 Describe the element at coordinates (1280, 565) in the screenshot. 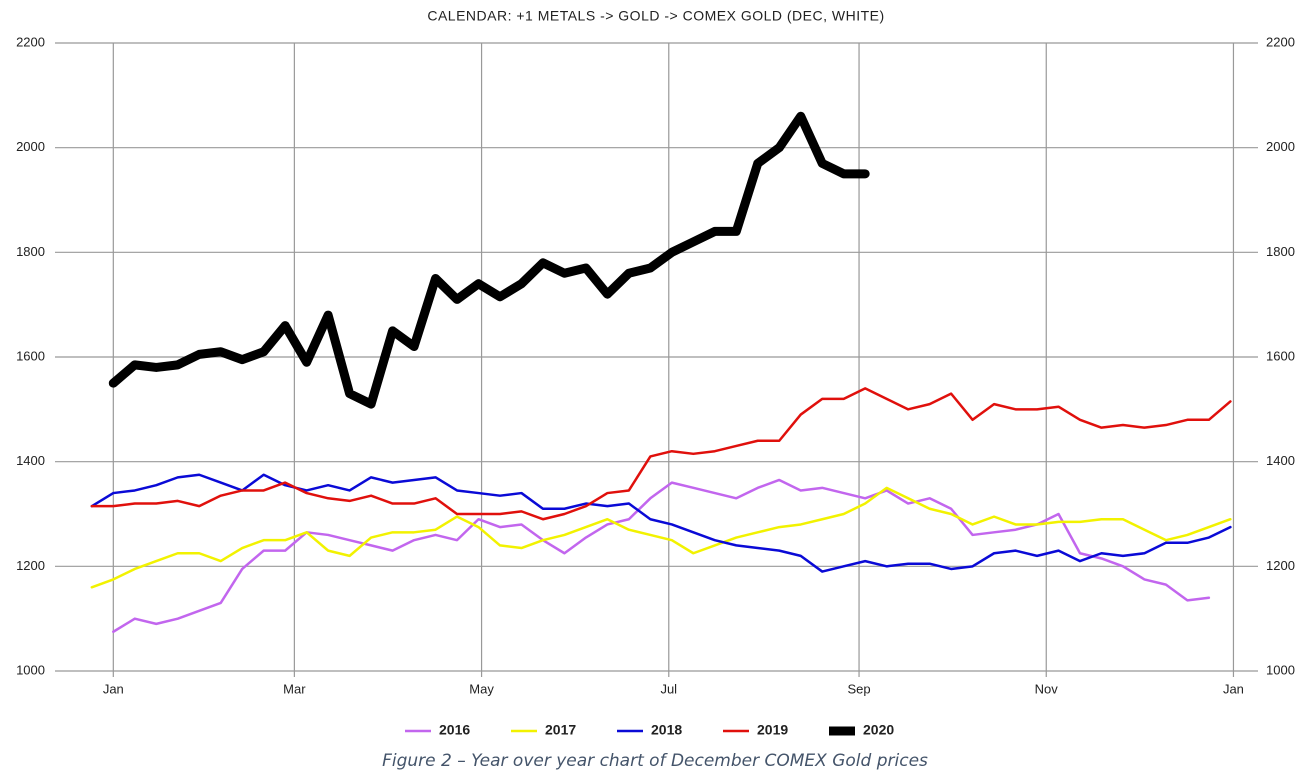

I see `y2-tick-label: 1200` at that location.